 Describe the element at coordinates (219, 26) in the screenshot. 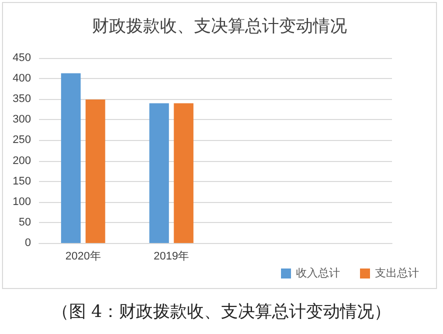

I see `chart-title: 财政拨款收、支决算总计变动情况` at that location.